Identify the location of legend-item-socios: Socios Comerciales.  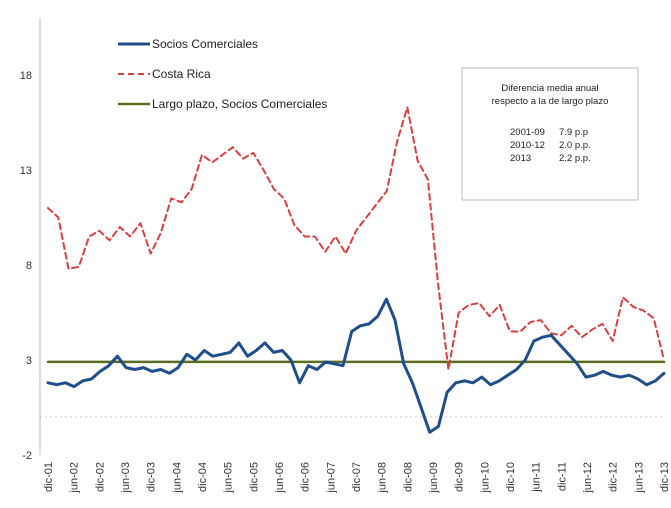
(188, 44).